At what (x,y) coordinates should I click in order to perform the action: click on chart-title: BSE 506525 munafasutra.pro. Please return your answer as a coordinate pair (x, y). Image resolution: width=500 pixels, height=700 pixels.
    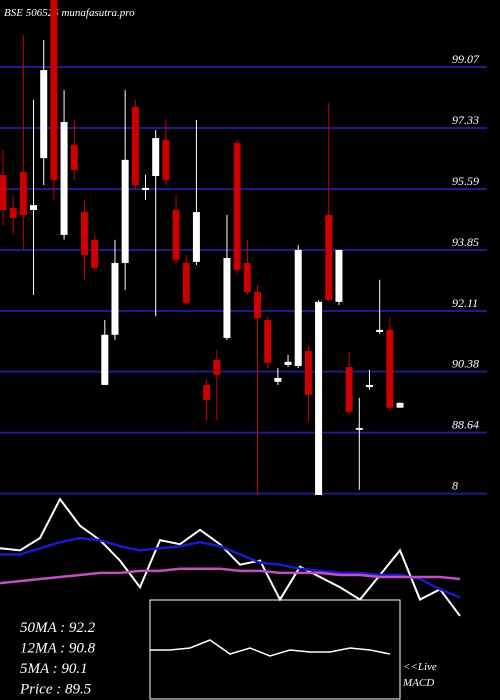
    Looking at the image, I should click on (69, 13).